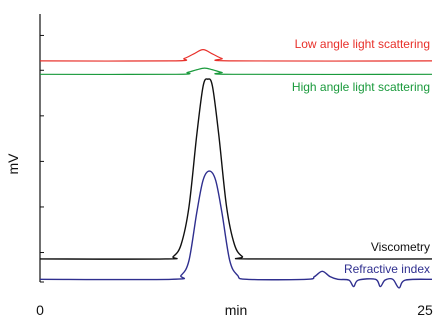 The width and height of the screenshot is (437, 322). Describe the element at coordinates (236, 71) in the screenshot. I see `series-line-high-angle-light-scattering` at that location.